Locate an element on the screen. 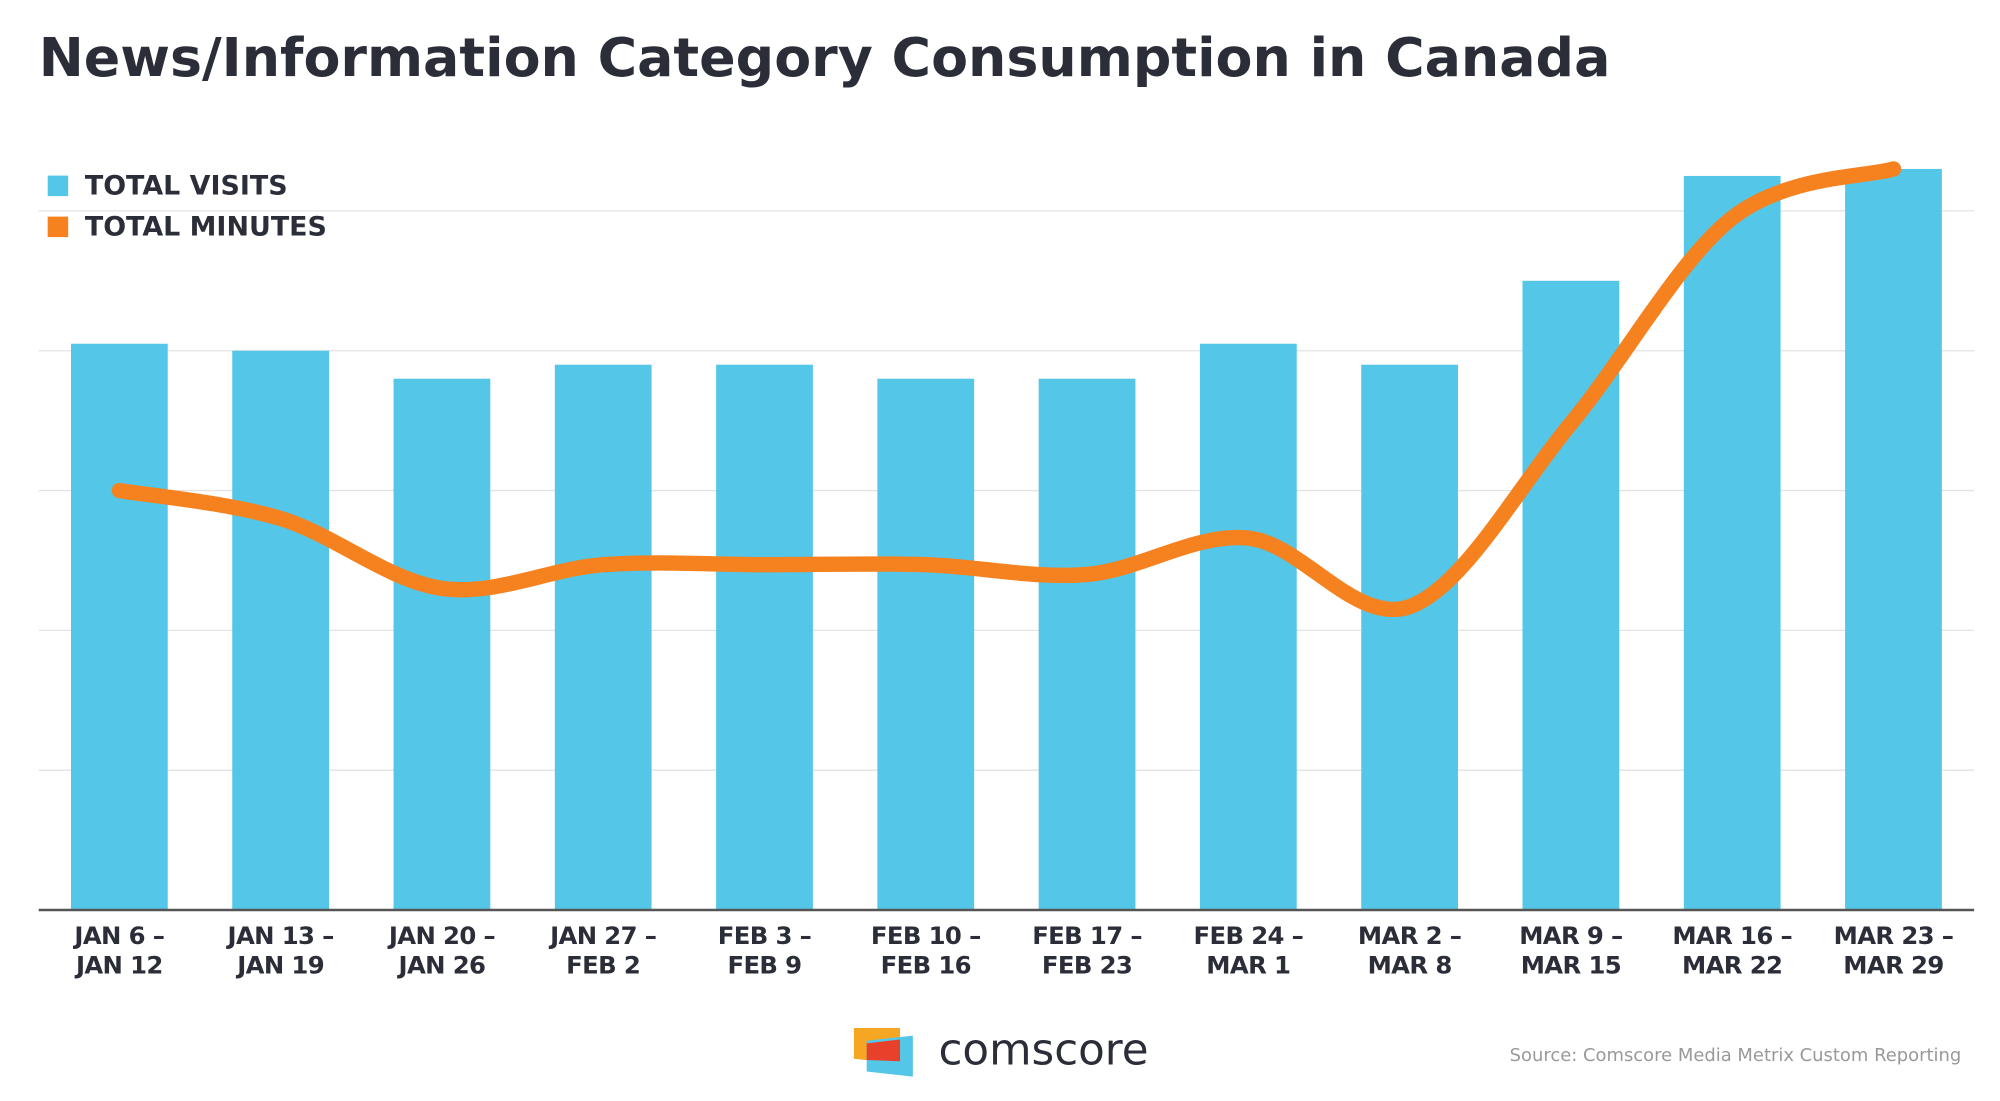  logo-text: comscore is located at coordinates (1043, 1050).